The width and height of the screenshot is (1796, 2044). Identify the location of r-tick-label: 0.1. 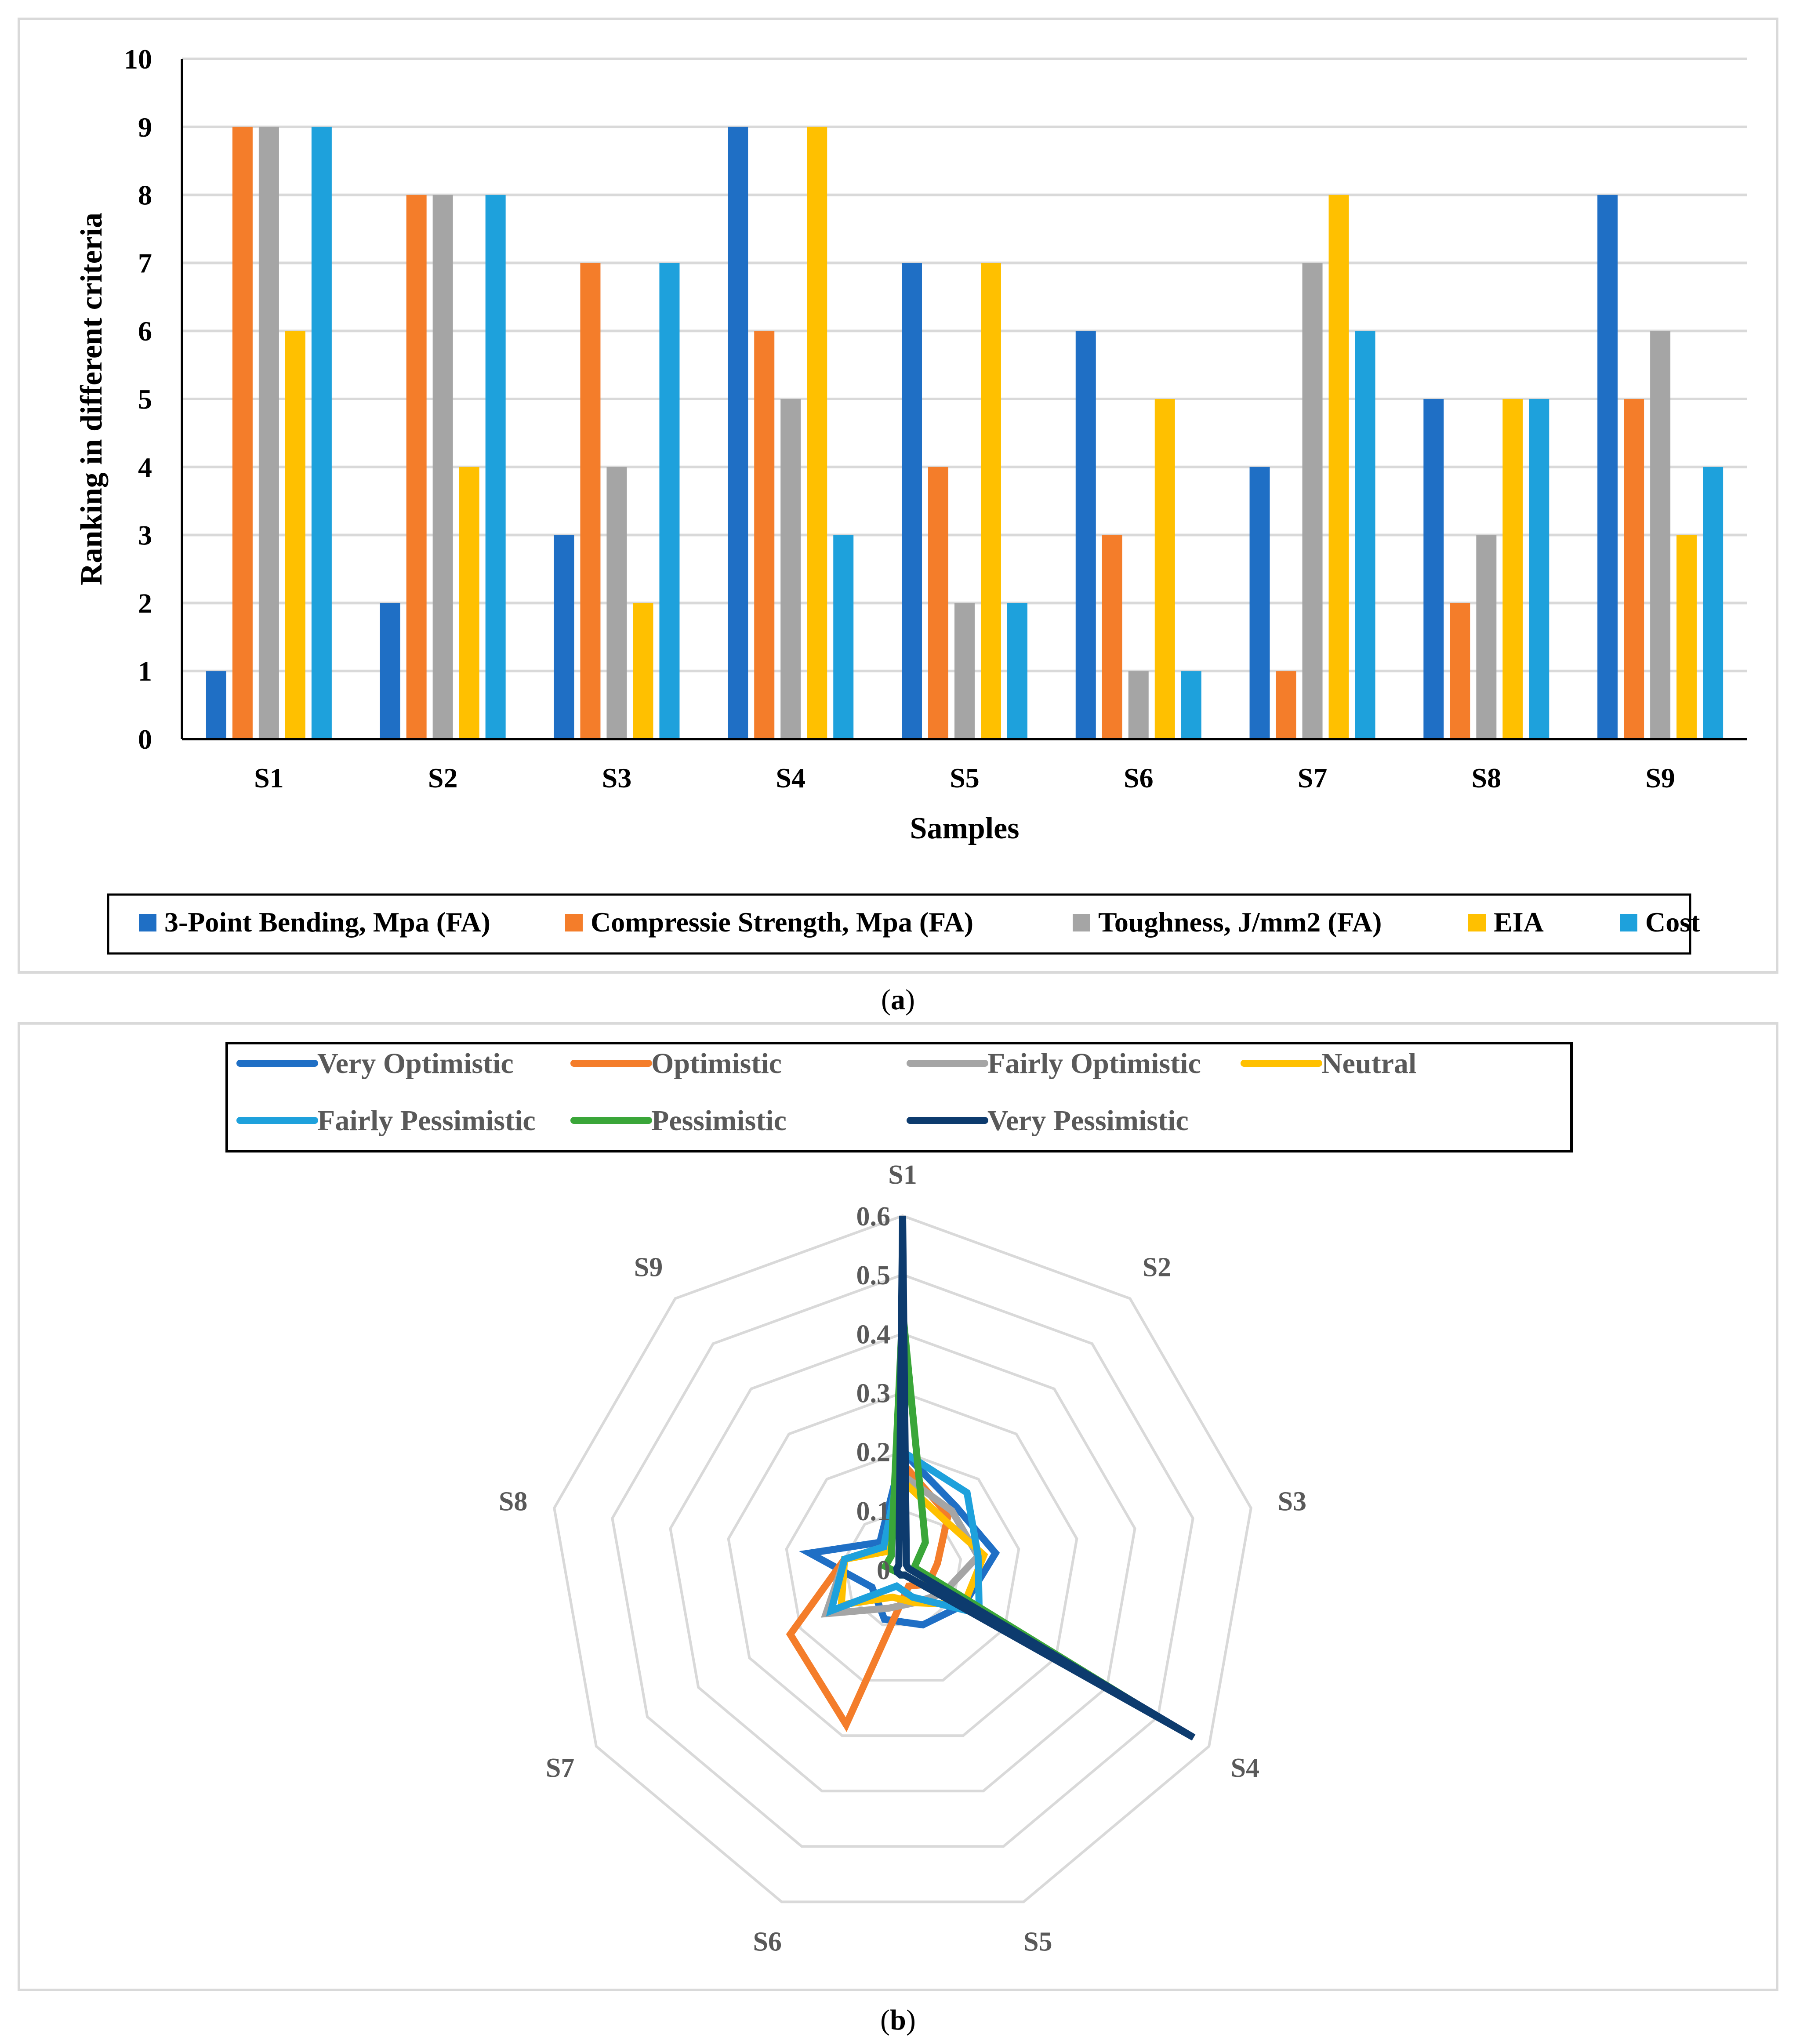
(874, 1512).